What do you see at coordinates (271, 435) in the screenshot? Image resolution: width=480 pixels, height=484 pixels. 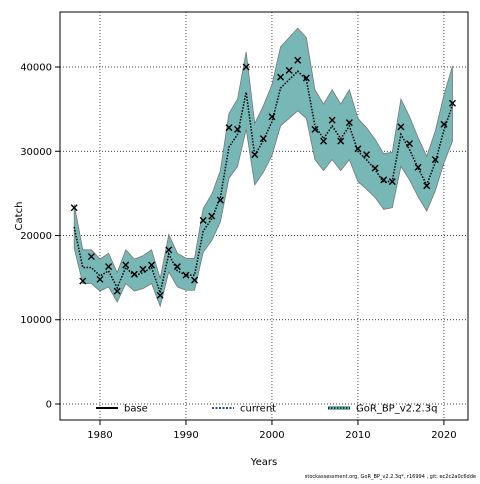 I see `x-tick-label: 2000` at bounding box center [271, 435].